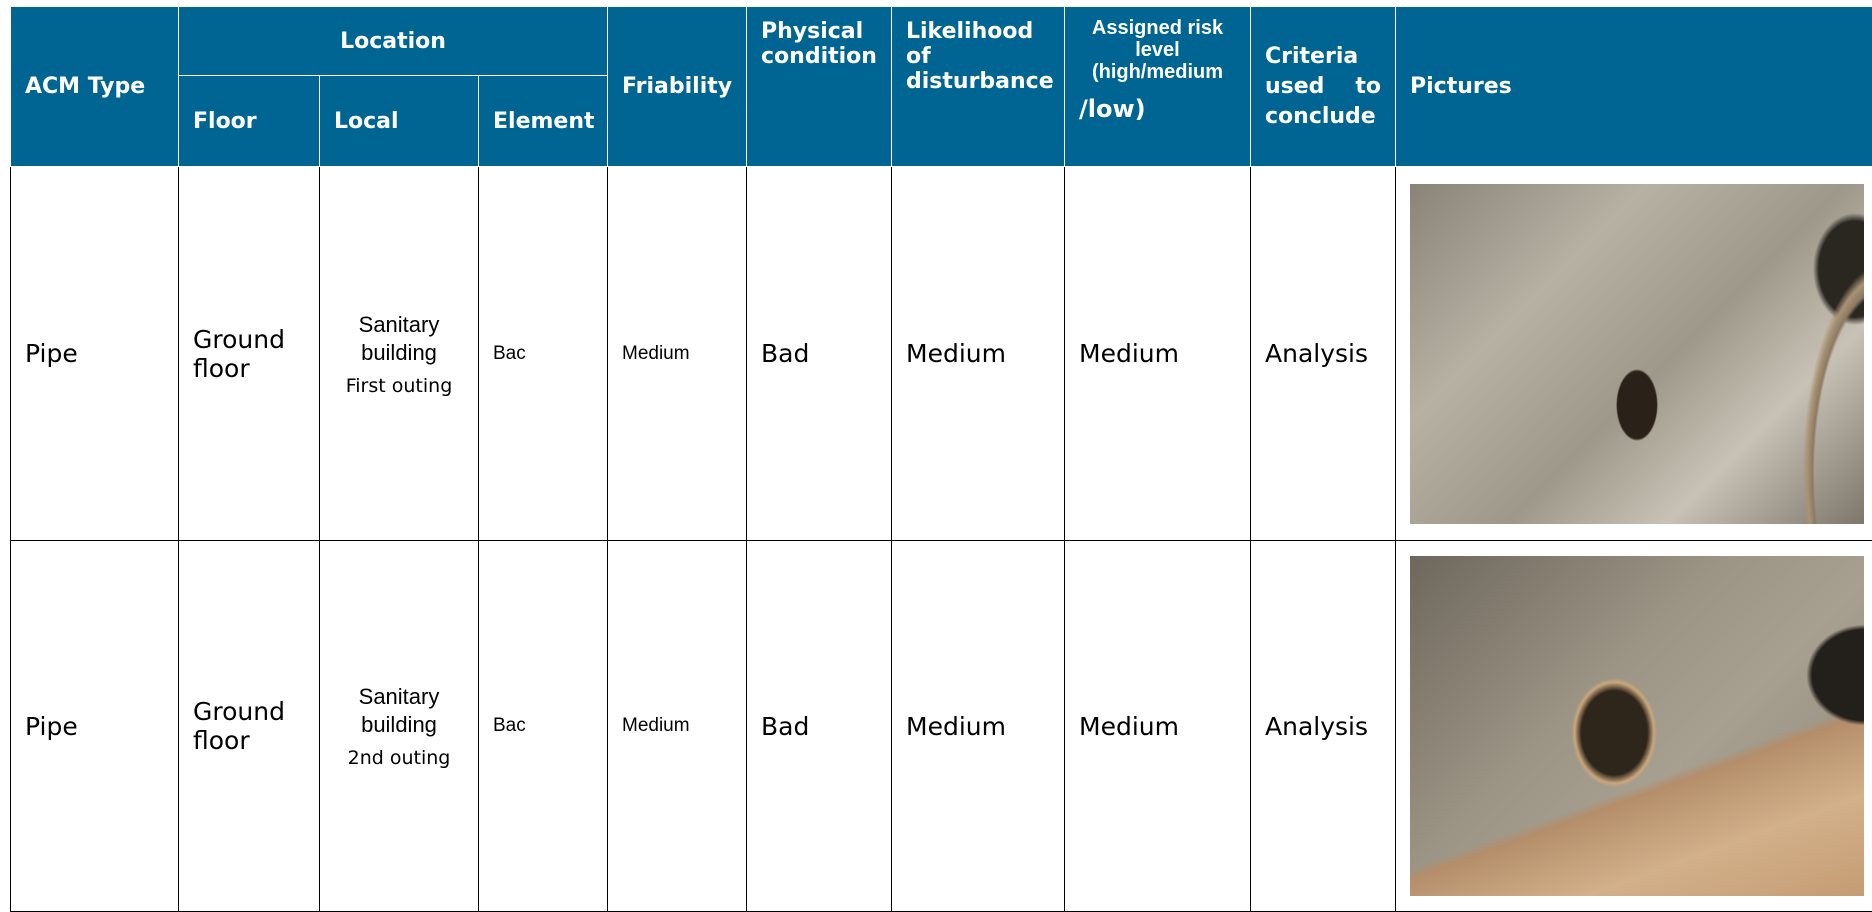 The width and height of the screenshot is (1872, 912). I want to click on cell: Sanitary building First outing, so click(399, 354).